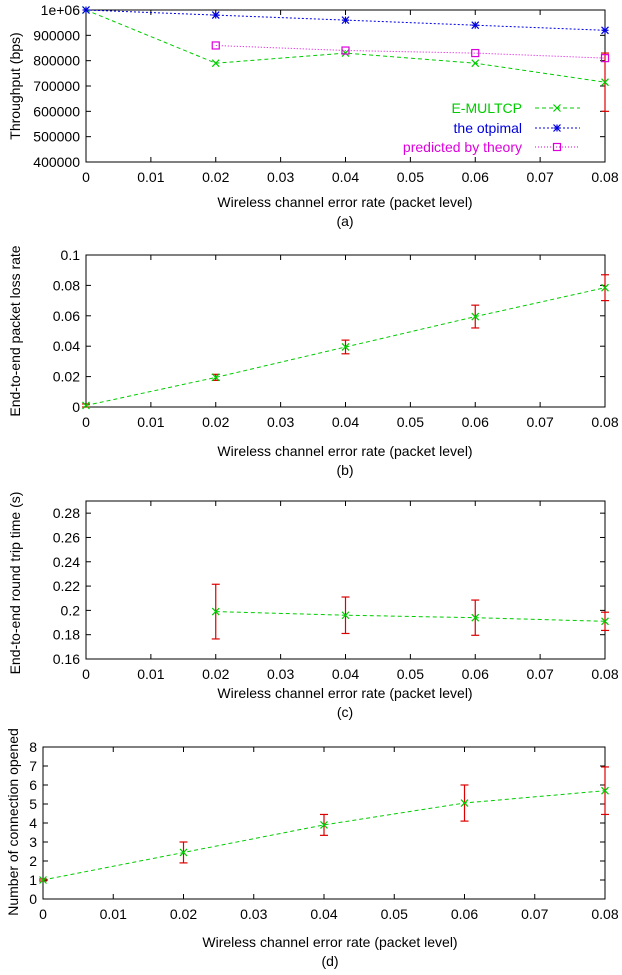 The height and width of the screenshot is (975, 622). I want to click on y-tick-label: 0.24, so click(66, 562).